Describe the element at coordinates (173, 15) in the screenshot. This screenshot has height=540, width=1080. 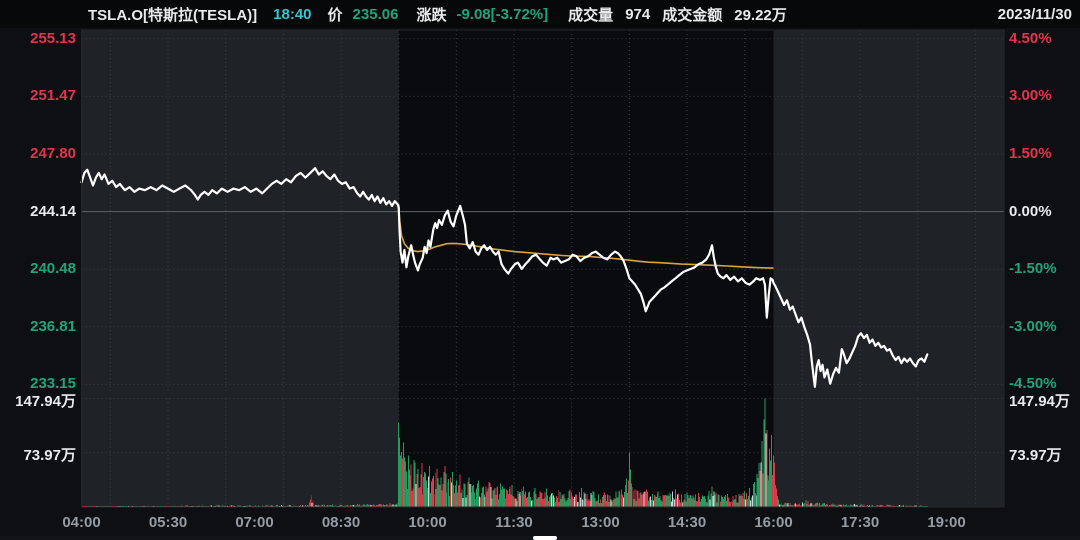
I see `symbol-name: TSLA.O[特斯拉(TESLA)]` at that location.